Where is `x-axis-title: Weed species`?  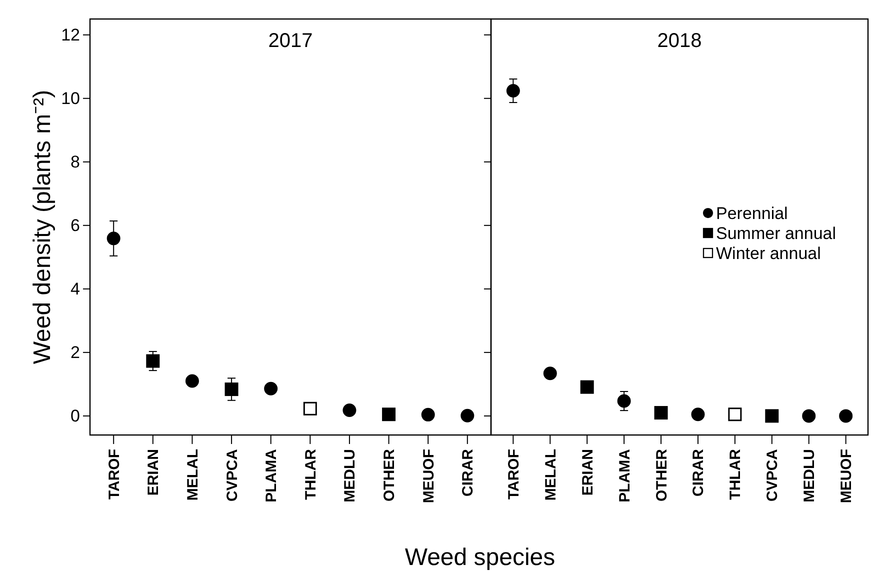
x-axis-title: Weed species is located at coordinates (480, 557).